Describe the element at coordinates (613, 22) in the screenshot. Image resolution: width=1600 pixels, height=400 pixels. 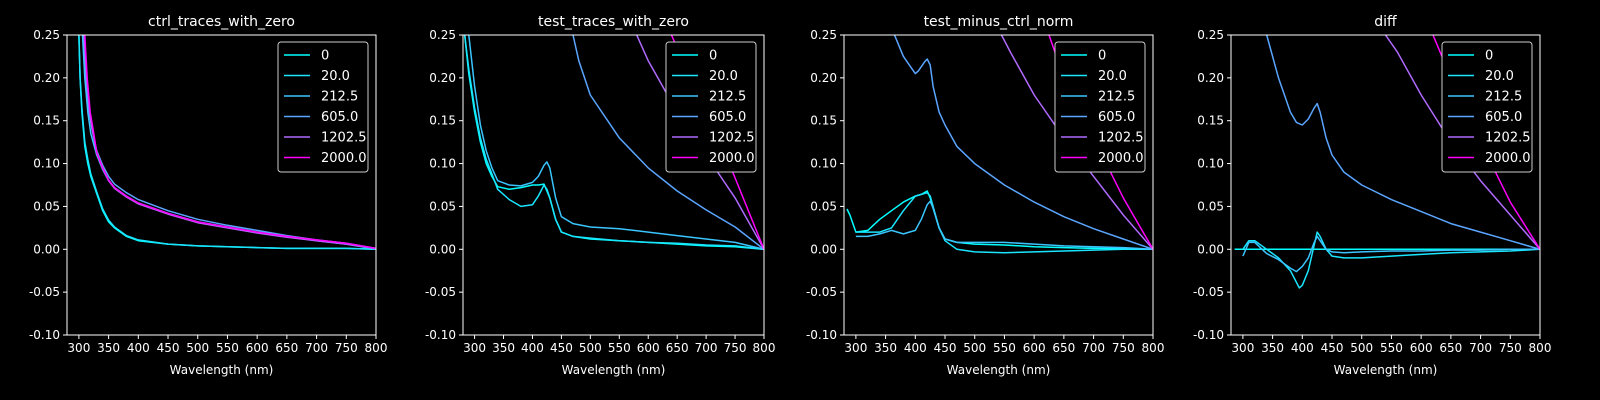
I see `chart-title: test_traces_with_zero` at that location.